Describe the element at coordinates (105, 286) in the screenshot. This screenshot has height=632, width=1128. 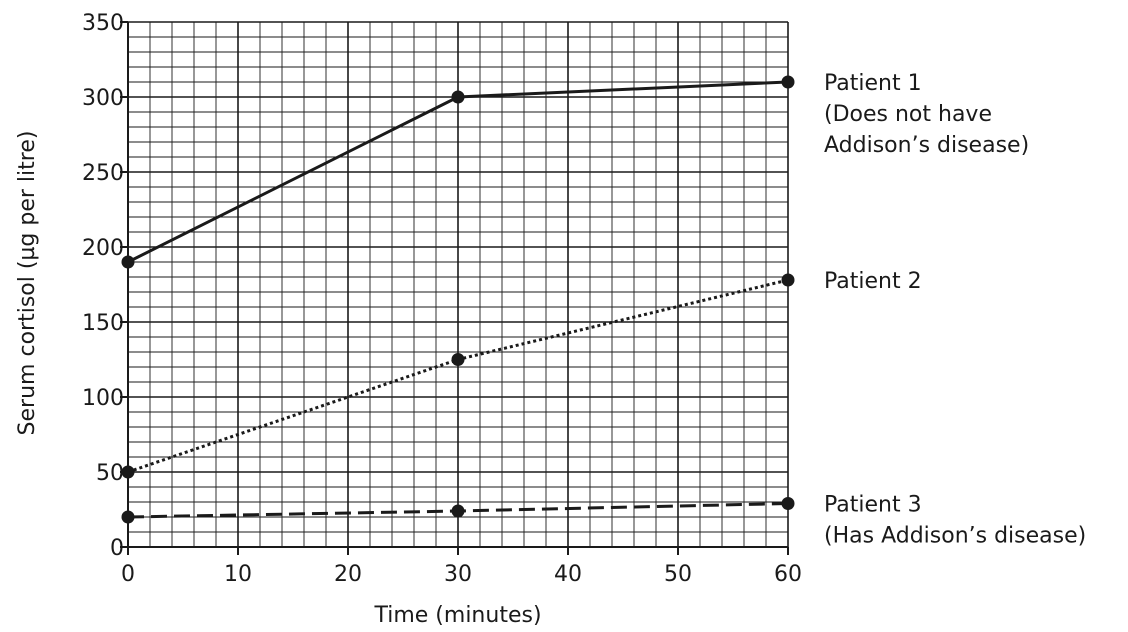
I see `y-tick-labels: 0 50 100 150 200 250 300 350` at that location.